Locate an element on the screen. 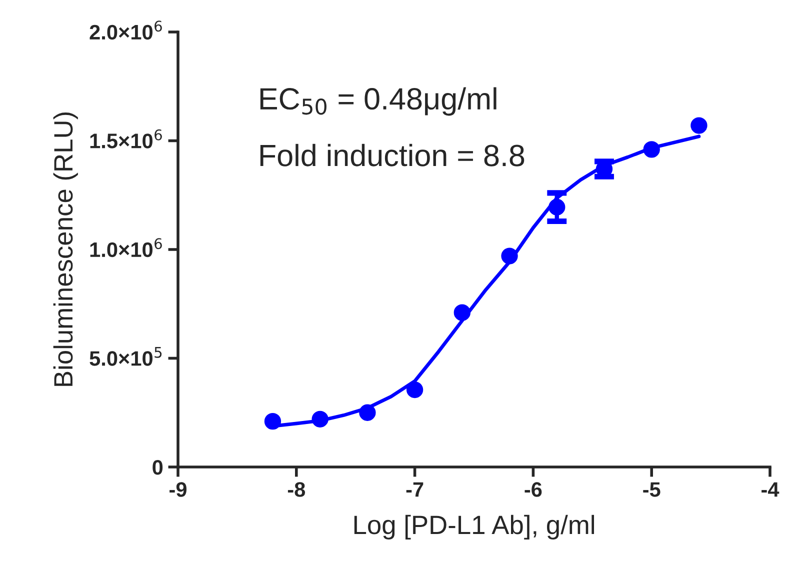 This screenshot has height=569, width=788. annotation: Fold induction = 8.8 is located at coordinates (392, 155).